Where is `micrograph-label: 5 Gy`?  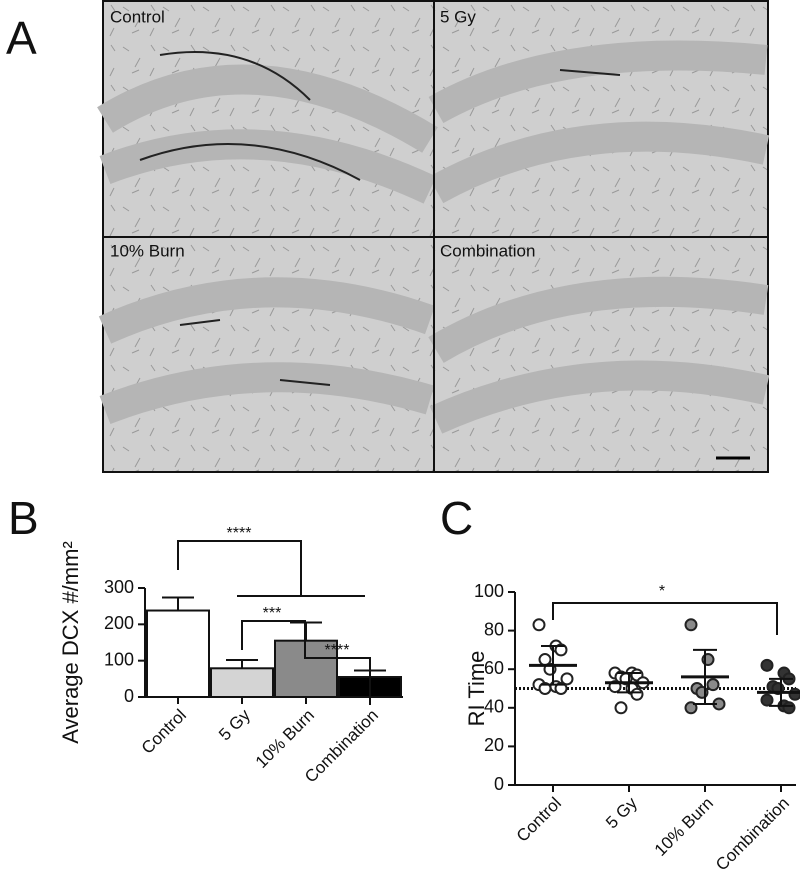
micrograph-label: 5 Gy is located at coordinates (458, 16).